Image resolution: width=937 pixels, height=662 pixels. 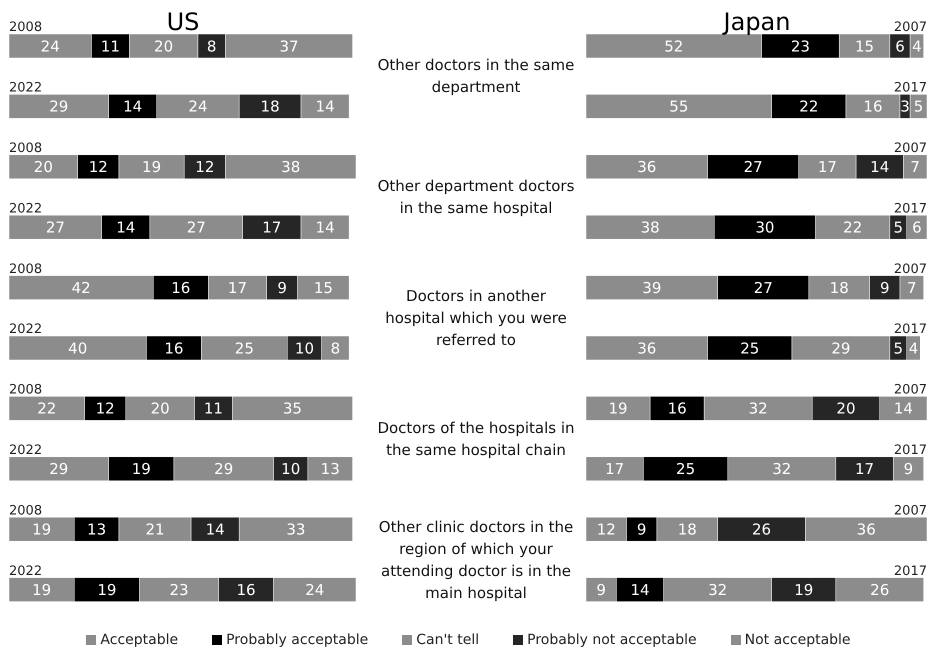 What do you see at coordinates (296, 640) in the screenshot?
I see `legend-label: Probably acceptable` at bounding box center [296, 640].